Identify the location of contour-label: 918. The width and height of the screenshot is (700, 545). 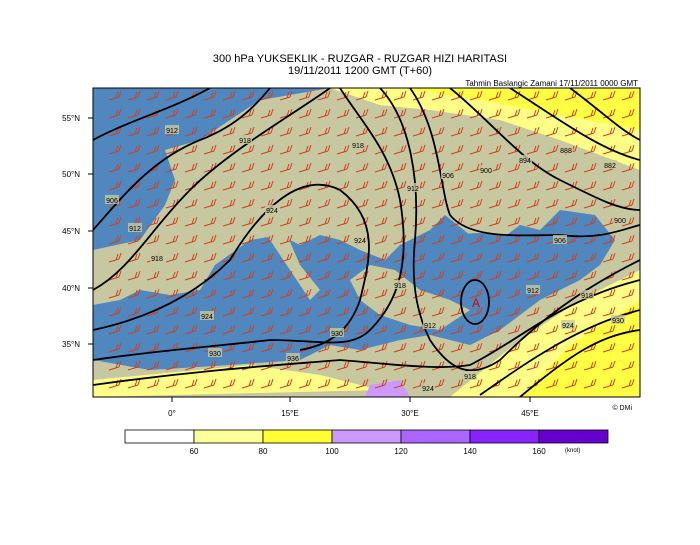
(157, 259).